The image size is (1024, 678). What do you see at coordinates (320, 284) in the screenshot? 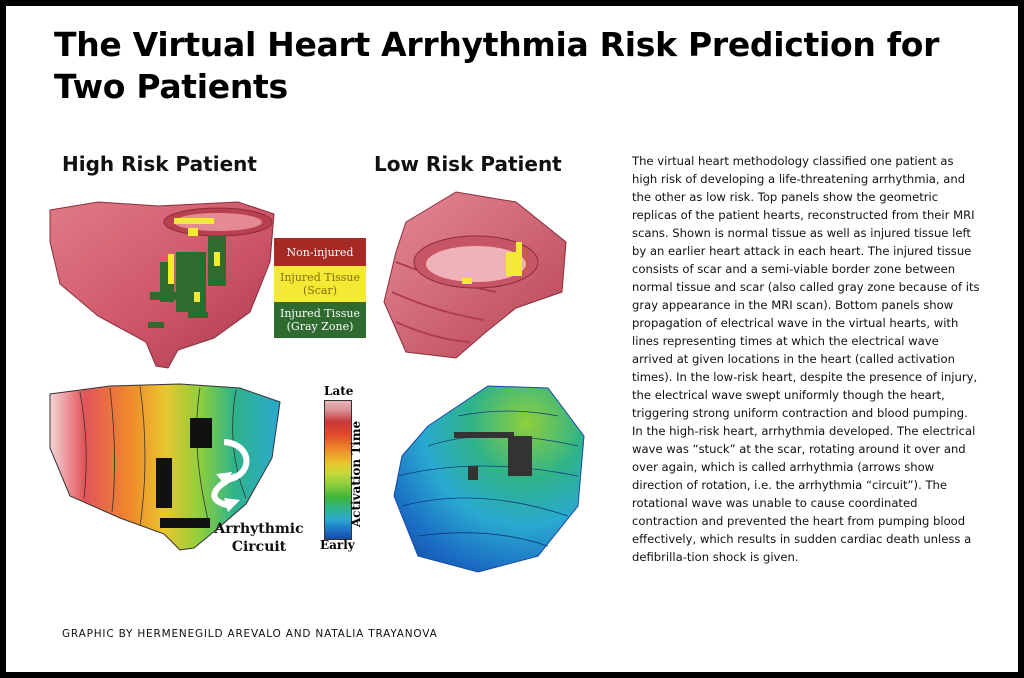
I see `legend-scar: Injured Tissue (Scar)` at bounding box center [320, 284].